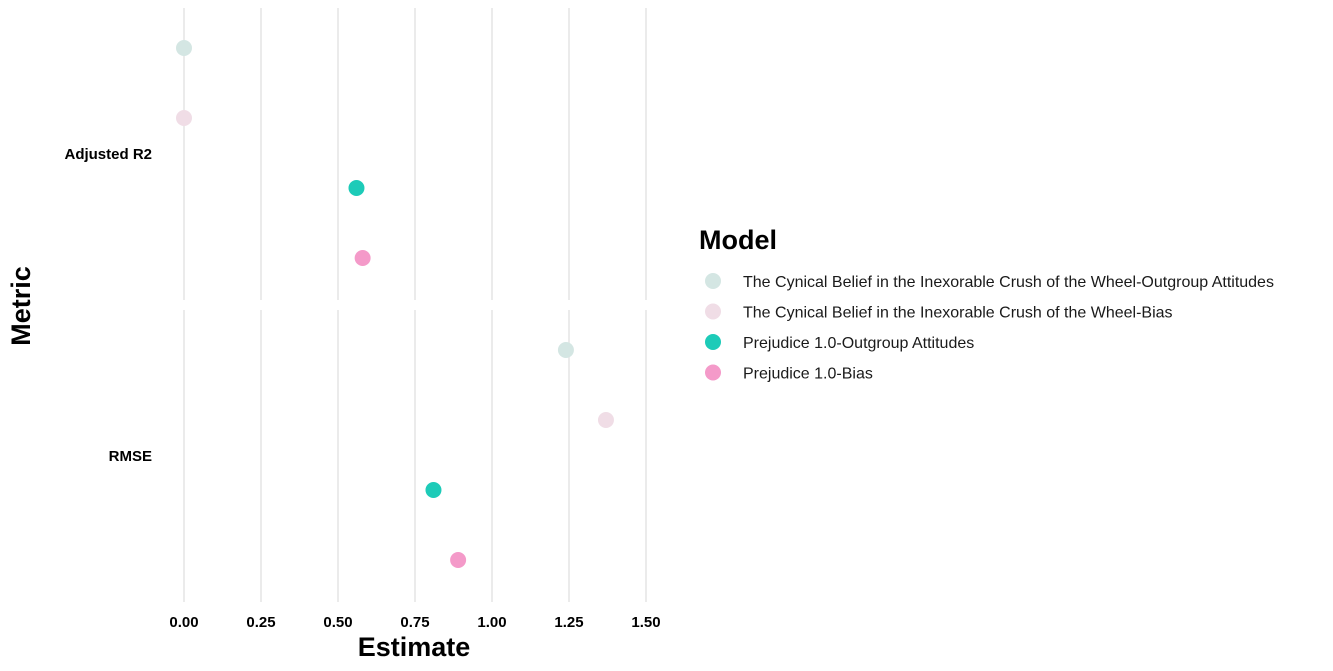 The image size is (1333, 671). What do you see at coordinates (568, 622) in the screenshot?
I see `x-tick-label: 1.25` at bounding box center [568, 622].